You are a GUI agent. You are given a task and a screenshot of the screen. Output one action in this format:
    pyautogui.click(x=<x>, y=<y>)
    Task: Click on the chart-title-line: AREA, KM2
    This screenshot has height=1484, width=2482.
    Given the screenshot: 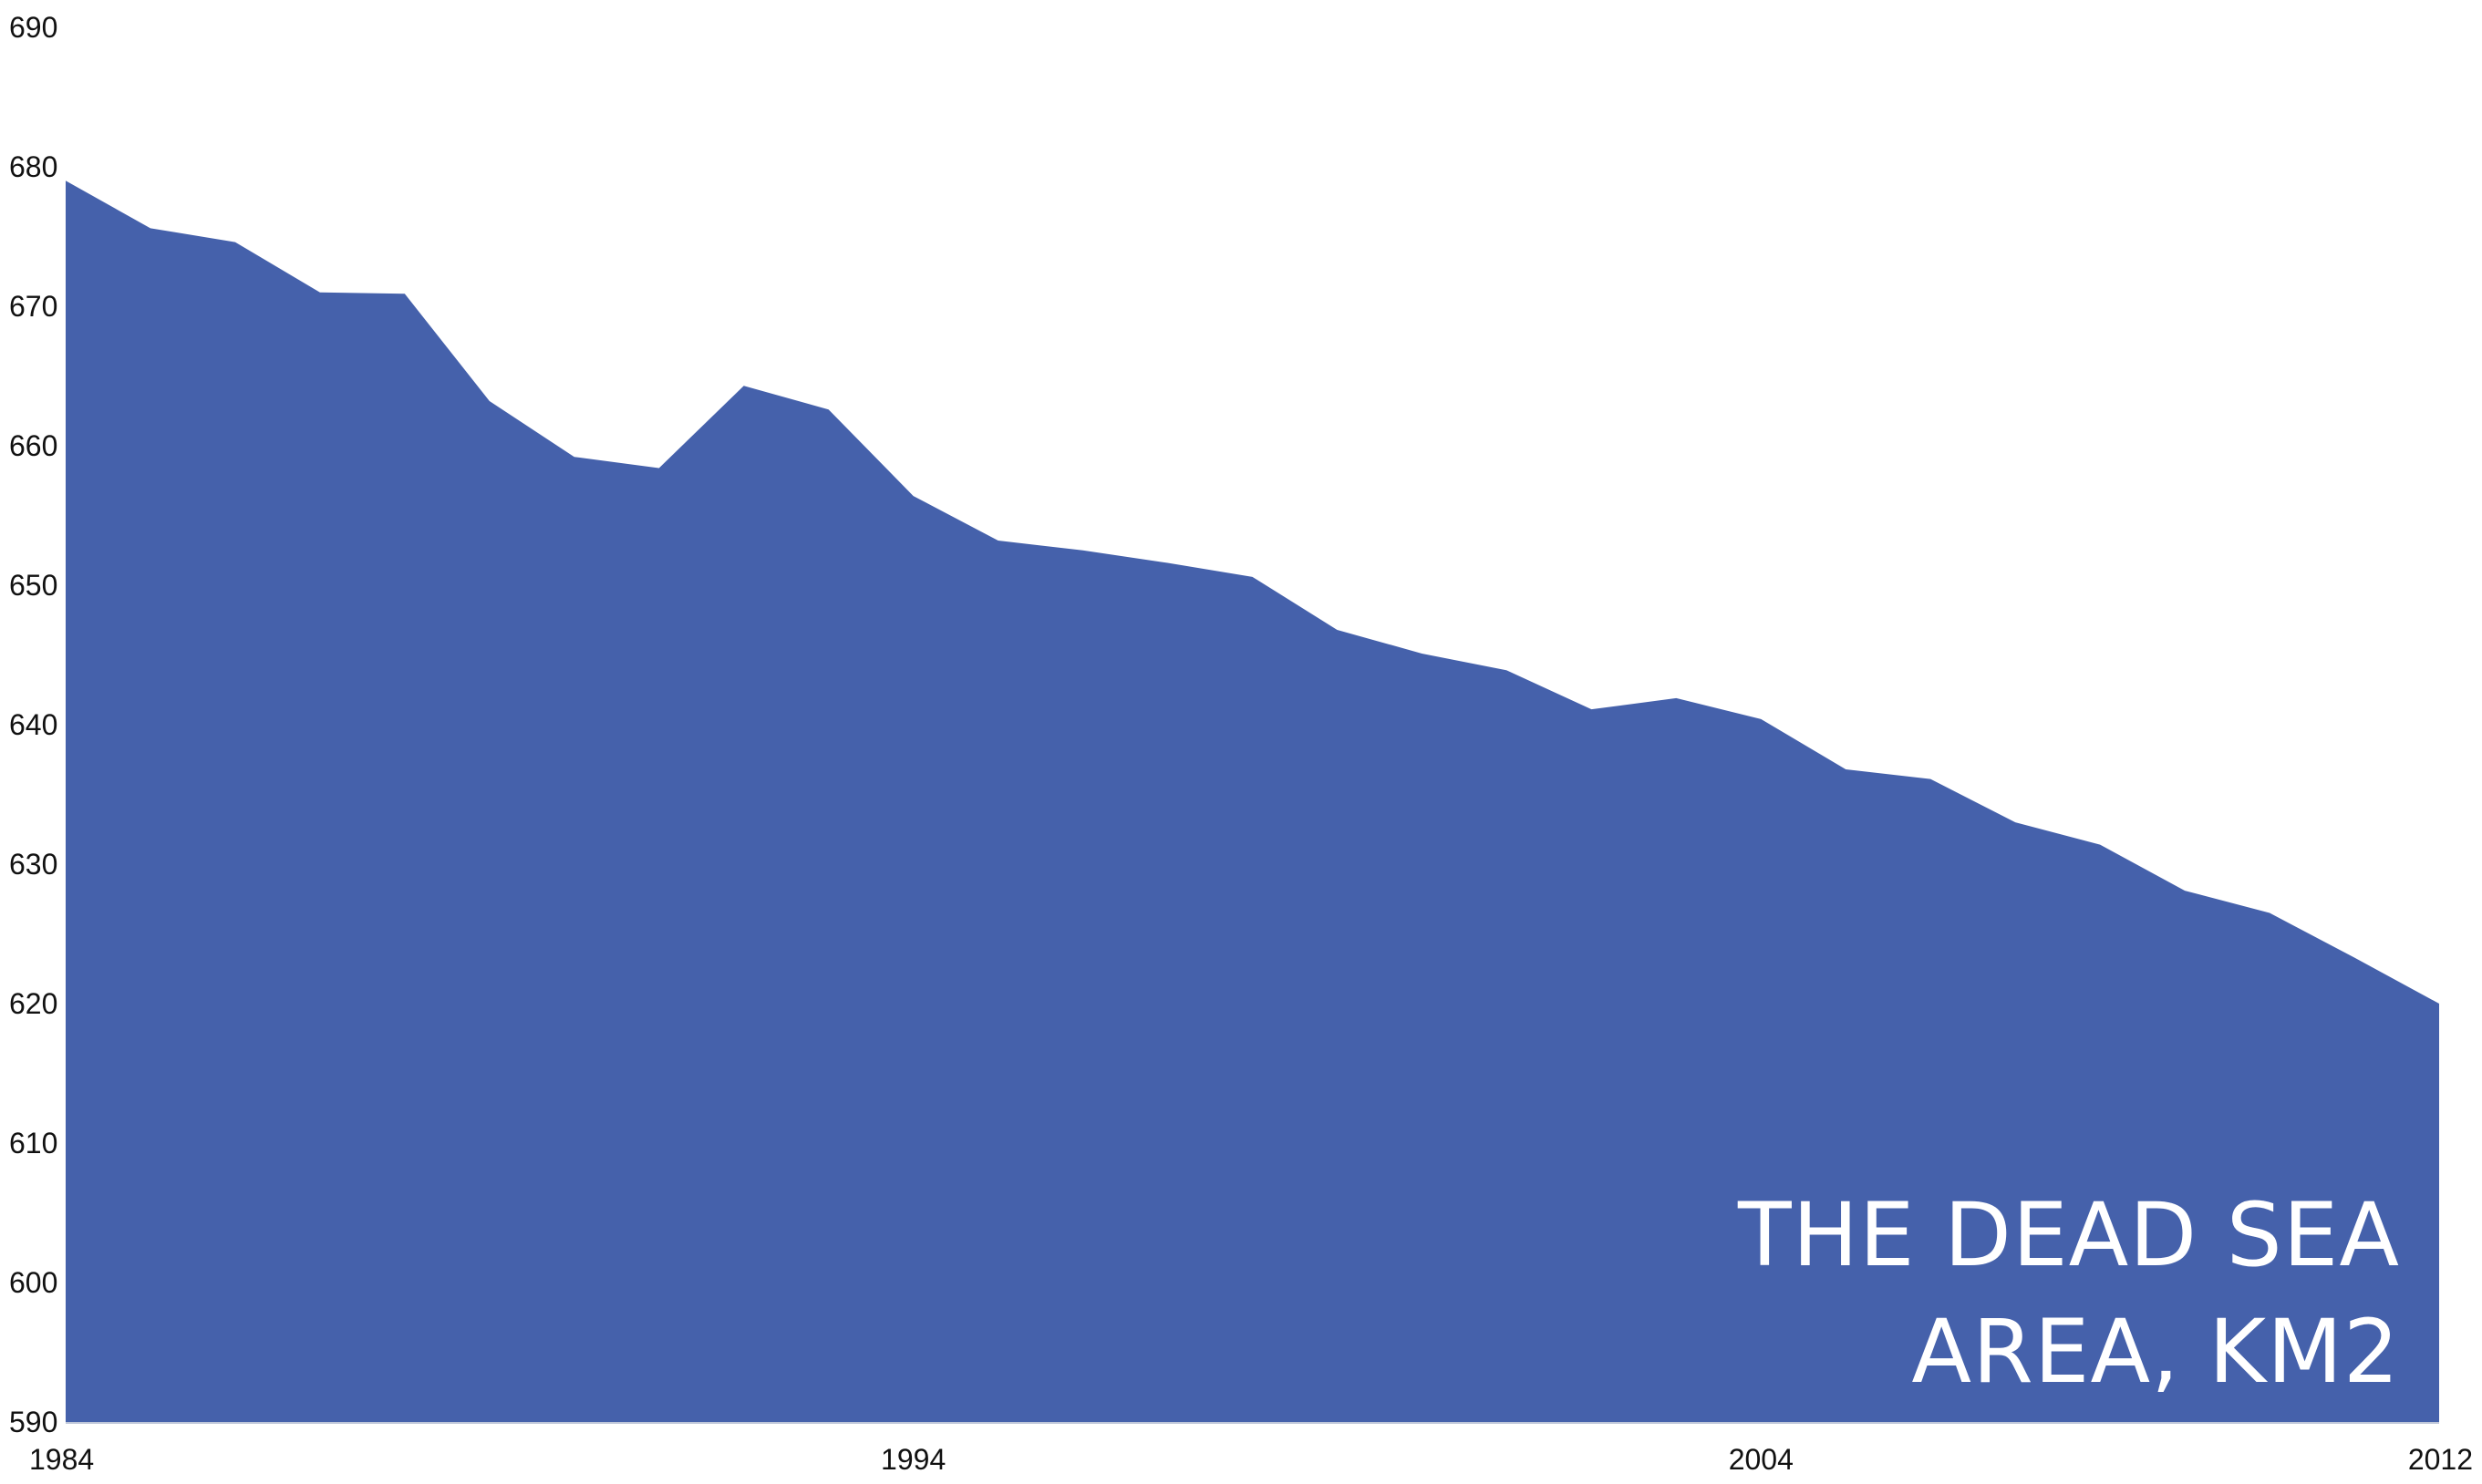 What is the action you would take?
    pyautogui.click(x=2155, y=1352)
    